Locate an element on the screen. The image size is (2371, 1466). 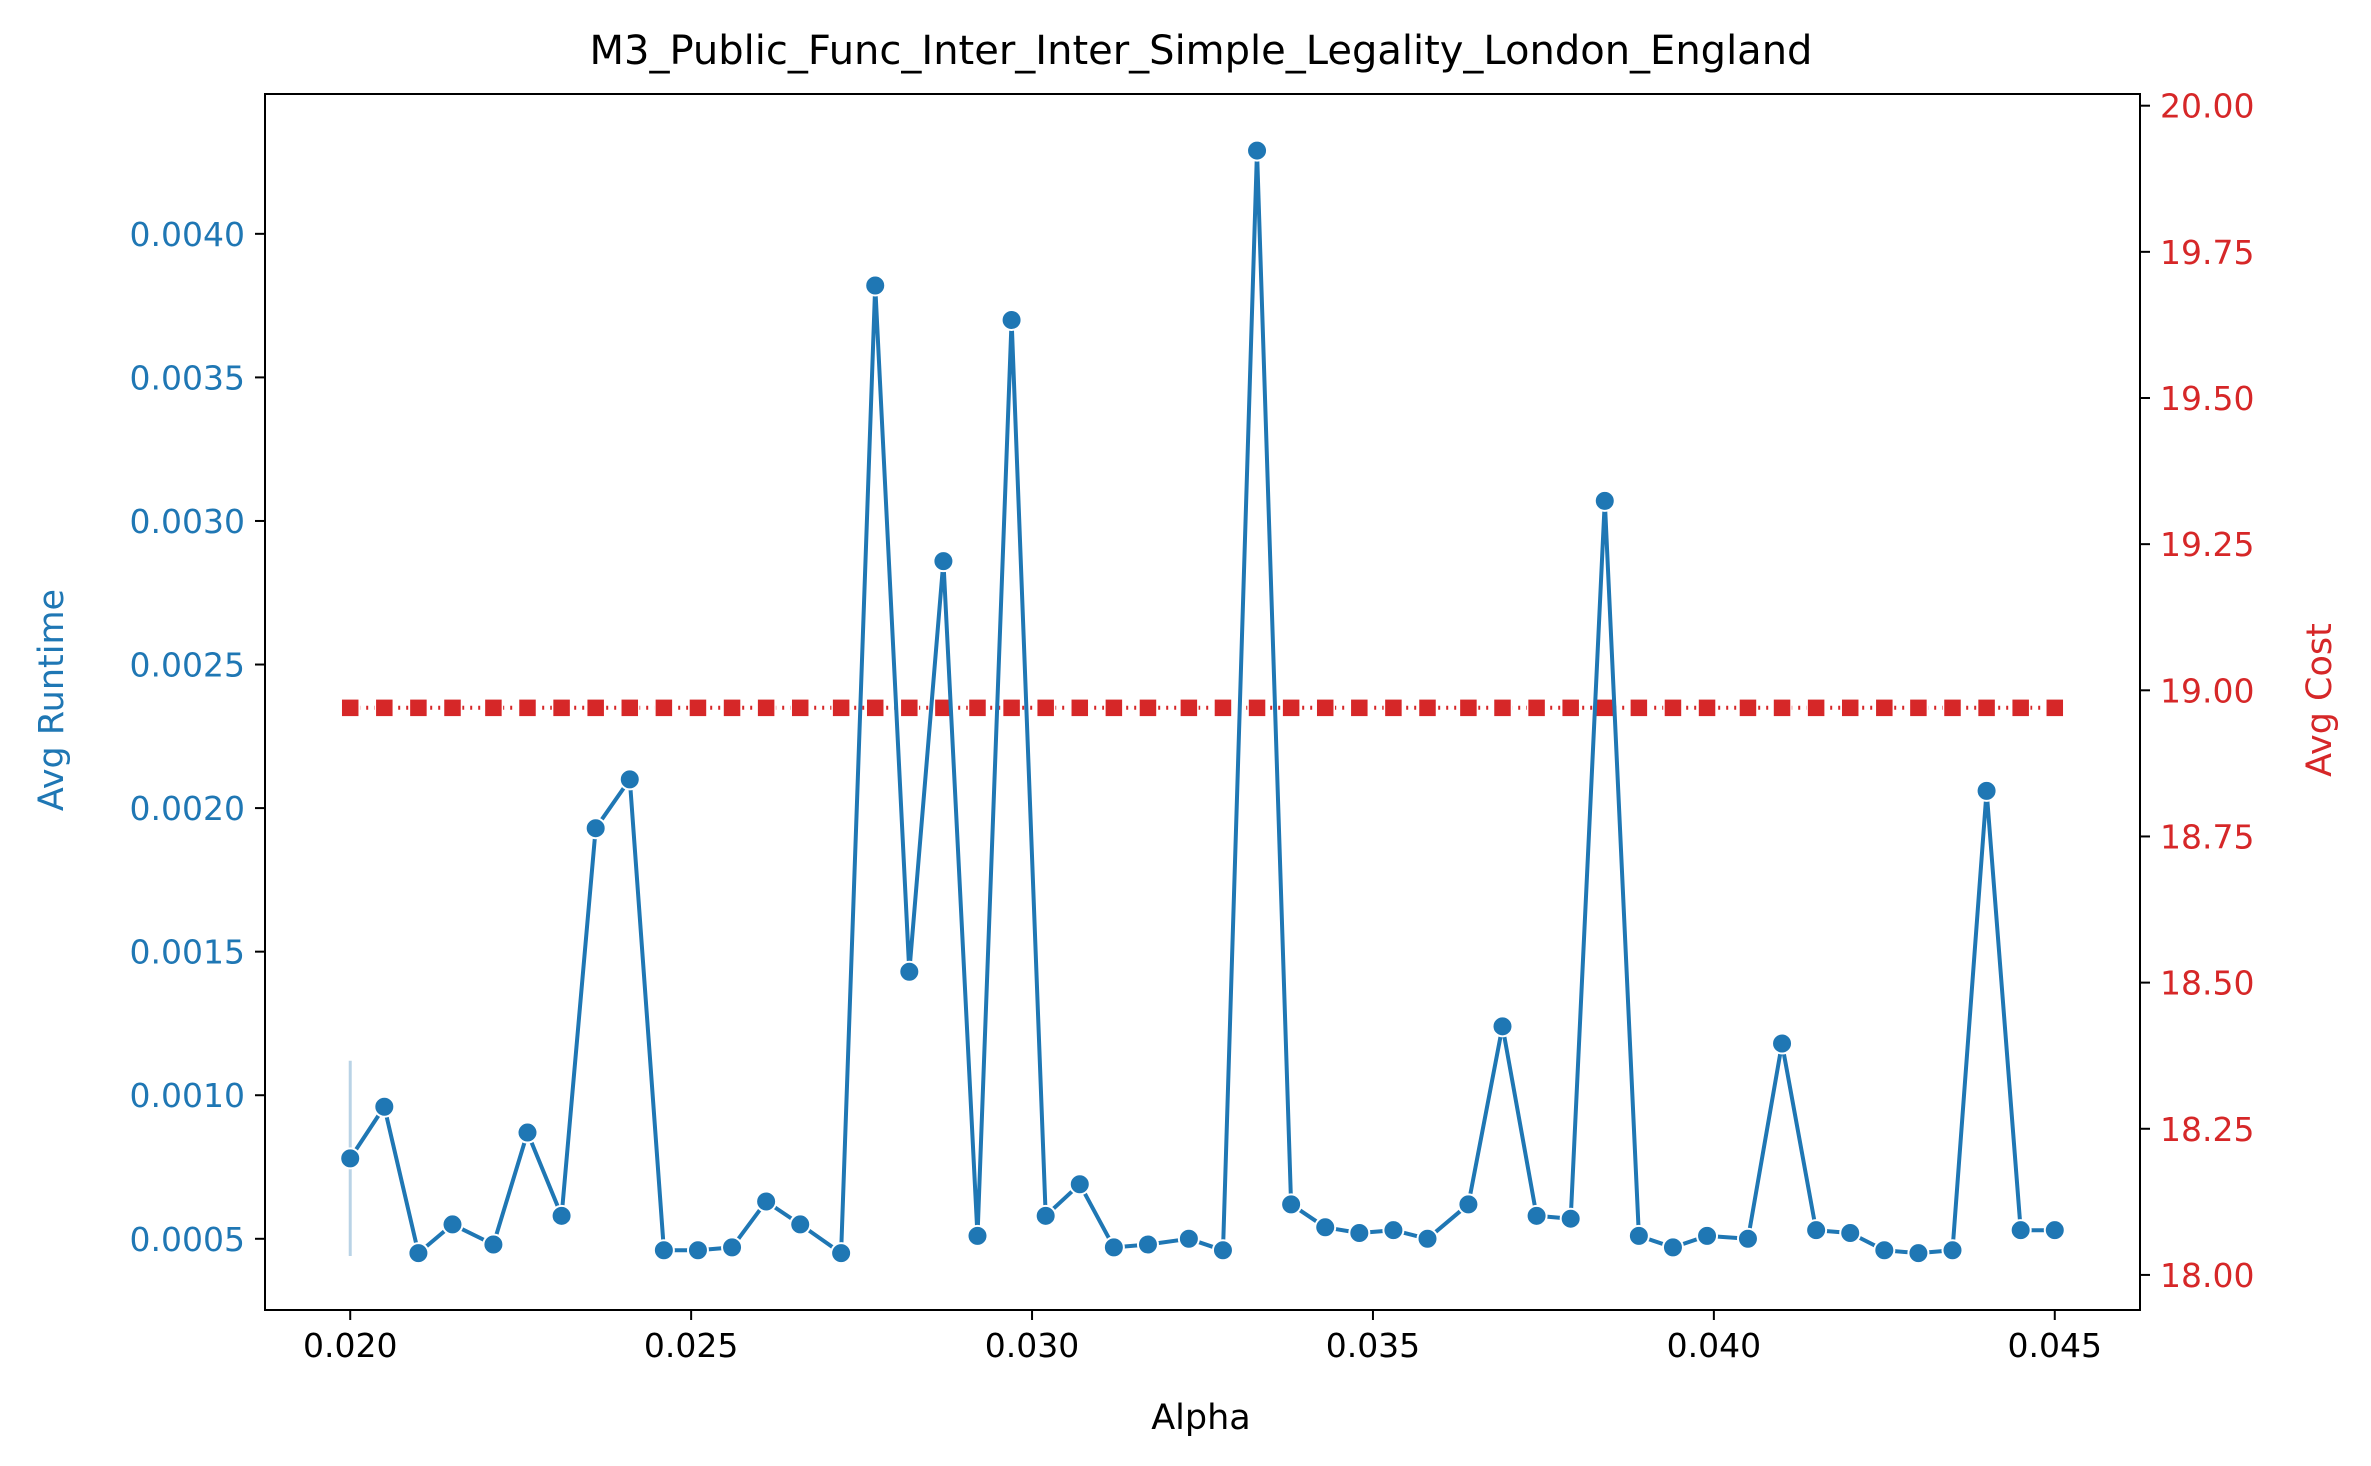
y-left-tick-label: 0.0035 is located at coordinates (187, 377).